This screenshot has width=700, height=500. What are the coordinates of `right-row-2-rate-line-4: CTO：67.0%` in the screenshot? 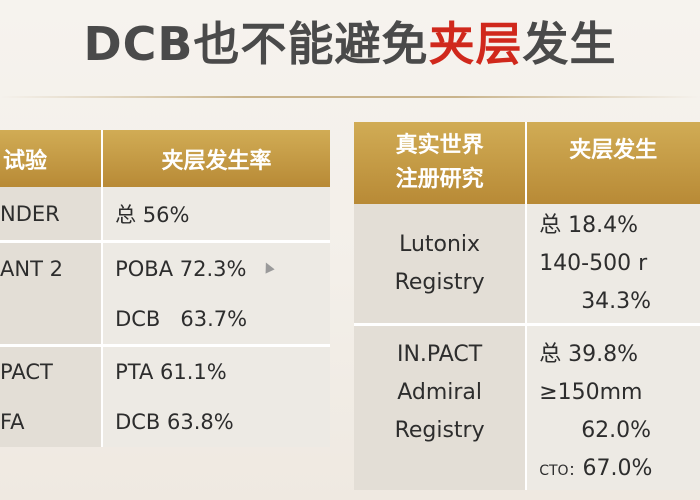 It's located at (619, 470).